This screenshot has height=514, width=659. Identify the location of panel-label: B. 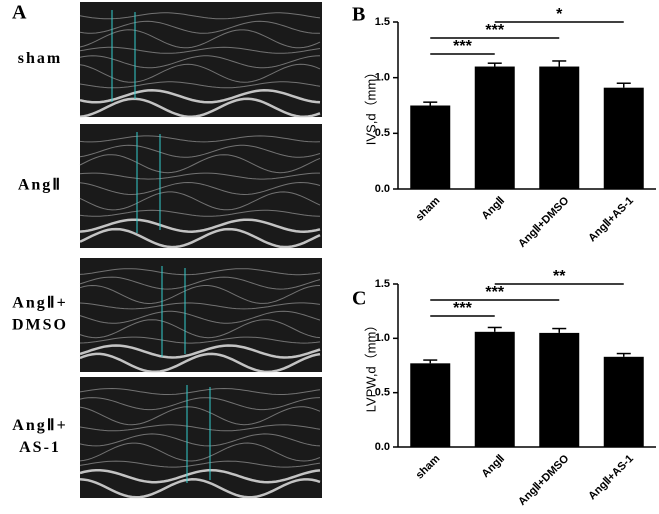
(358, 15).